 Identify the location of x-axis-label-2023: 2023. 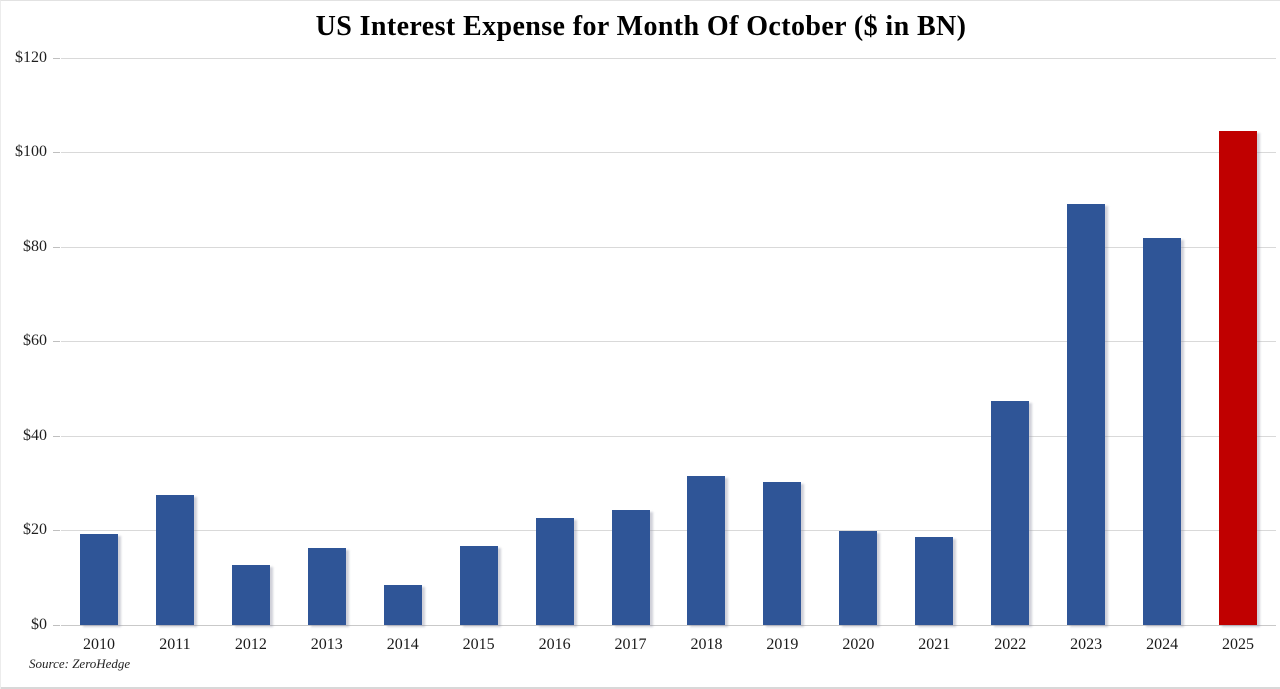
(1086, 644).